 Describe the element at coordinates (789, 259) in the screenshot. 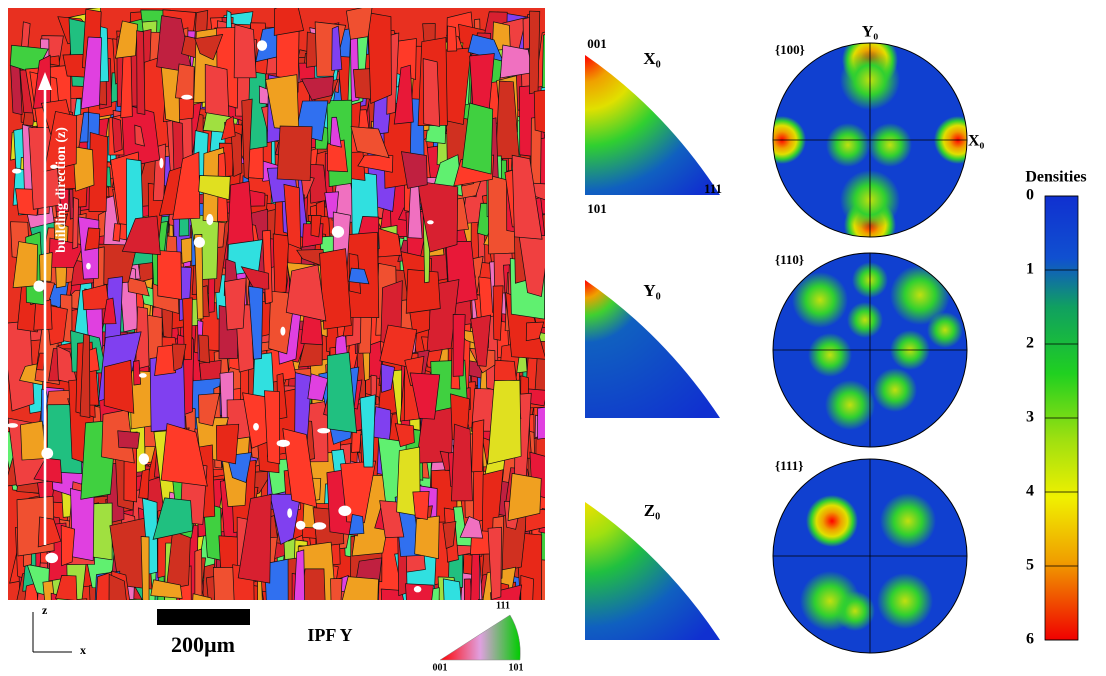

I see `pole-label: {110}` at that location.